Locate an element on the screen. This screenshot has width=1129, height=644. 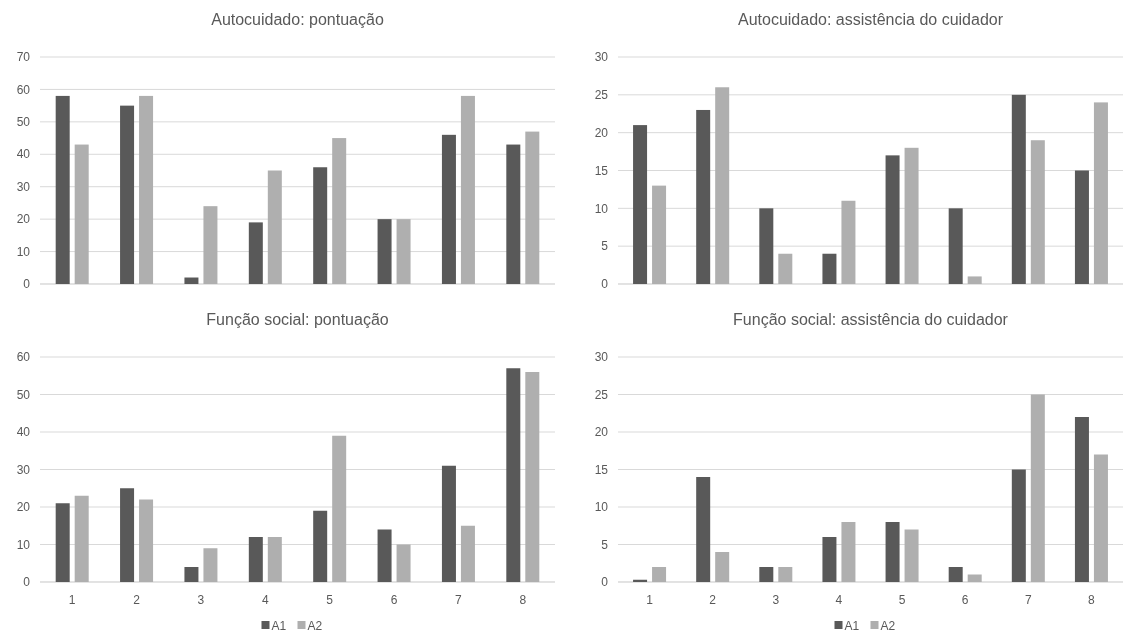
chart-title: Autocuidado: assistência do cuidador is located at coordinates (870, 19).